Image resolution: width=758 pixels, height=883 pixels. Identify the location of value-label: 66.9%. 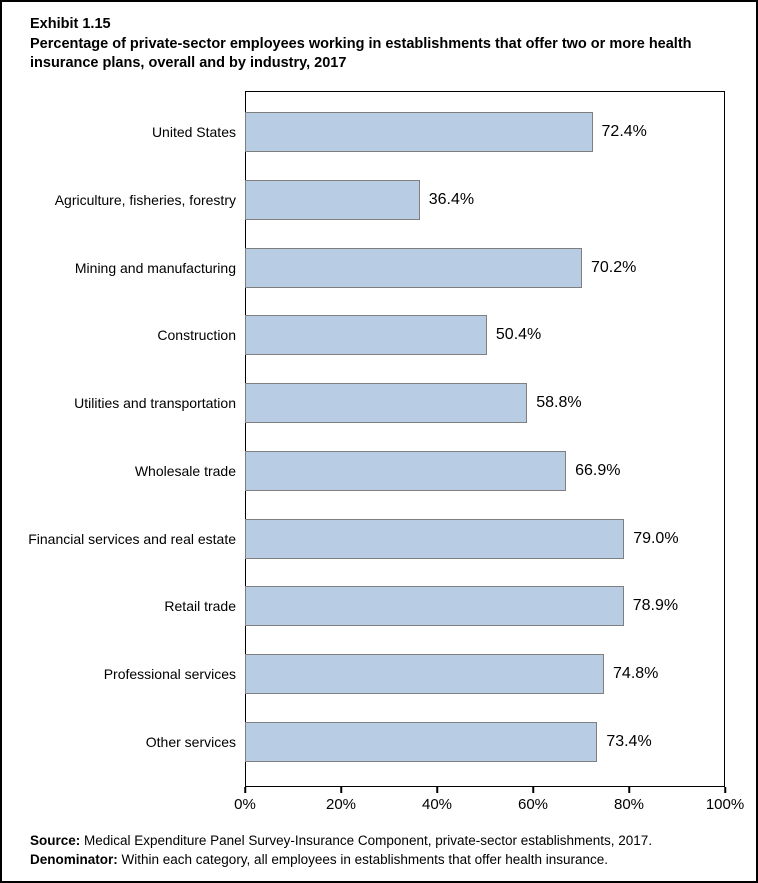
(598, 470).